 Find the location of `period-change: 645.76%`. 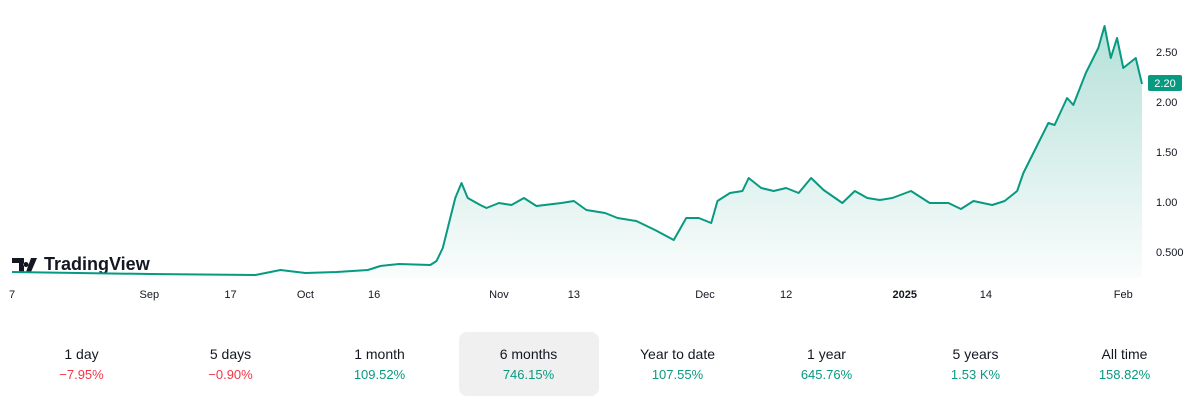

period-change: 645.76% is located at coordinates (826, 374).